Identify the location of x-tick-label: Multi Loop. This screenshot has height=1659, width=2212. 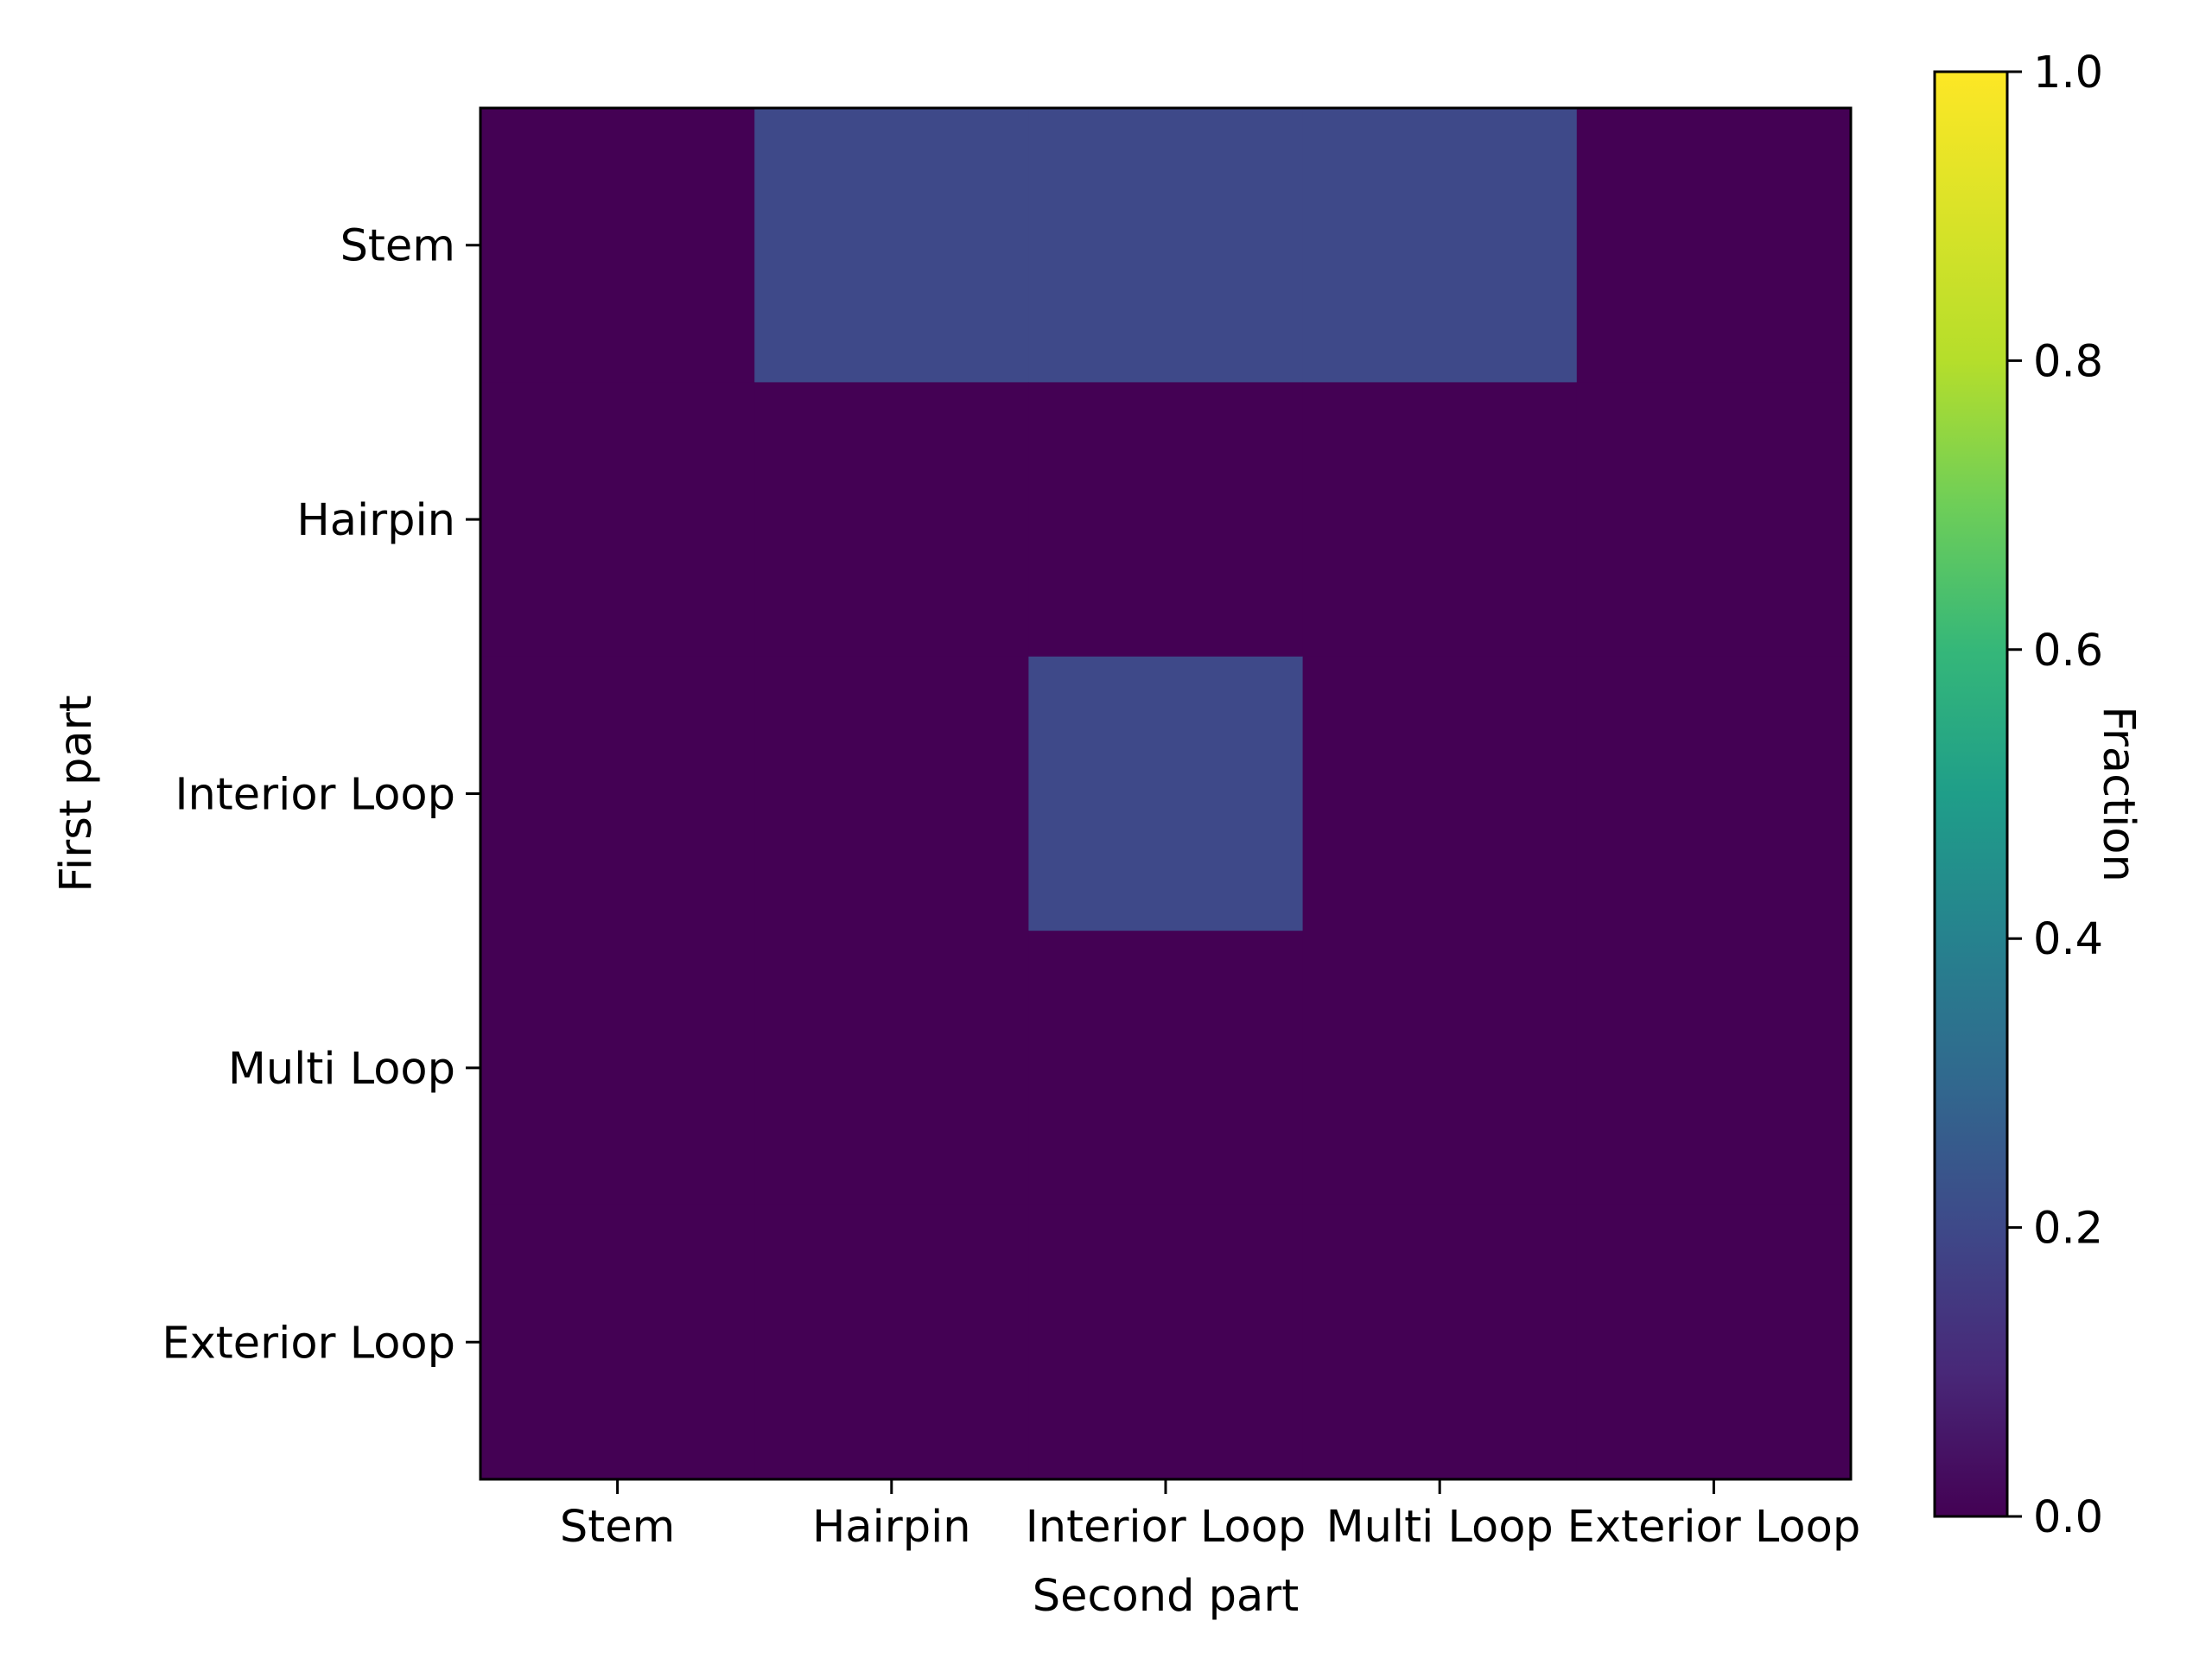
(1440, 1527).